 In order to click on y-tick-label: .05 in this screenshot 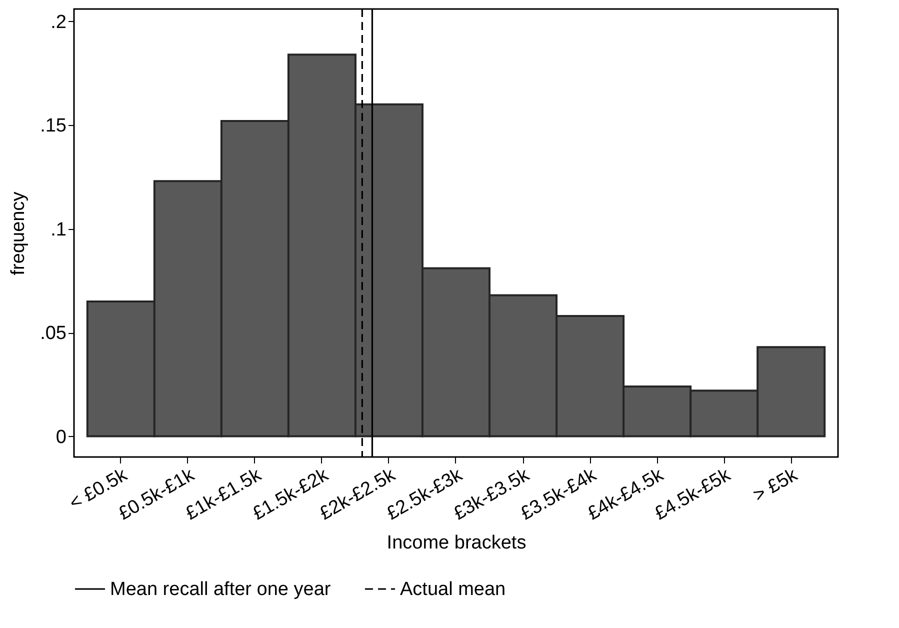, I will do `click(53, 333)`.